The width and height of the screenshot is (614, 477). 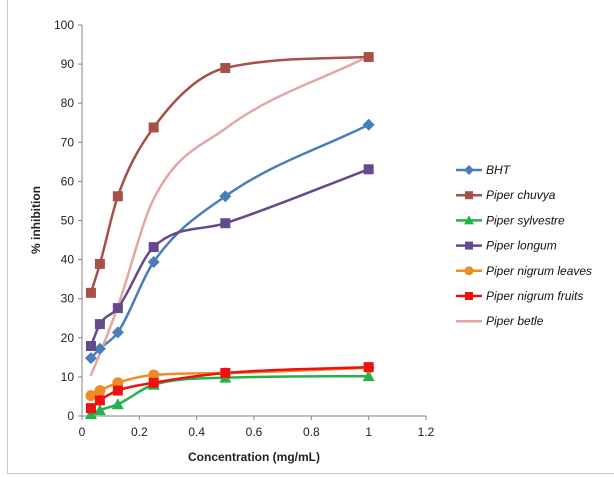 I want to click on x-tick-label: 0.2, so click(x=139, y=432).